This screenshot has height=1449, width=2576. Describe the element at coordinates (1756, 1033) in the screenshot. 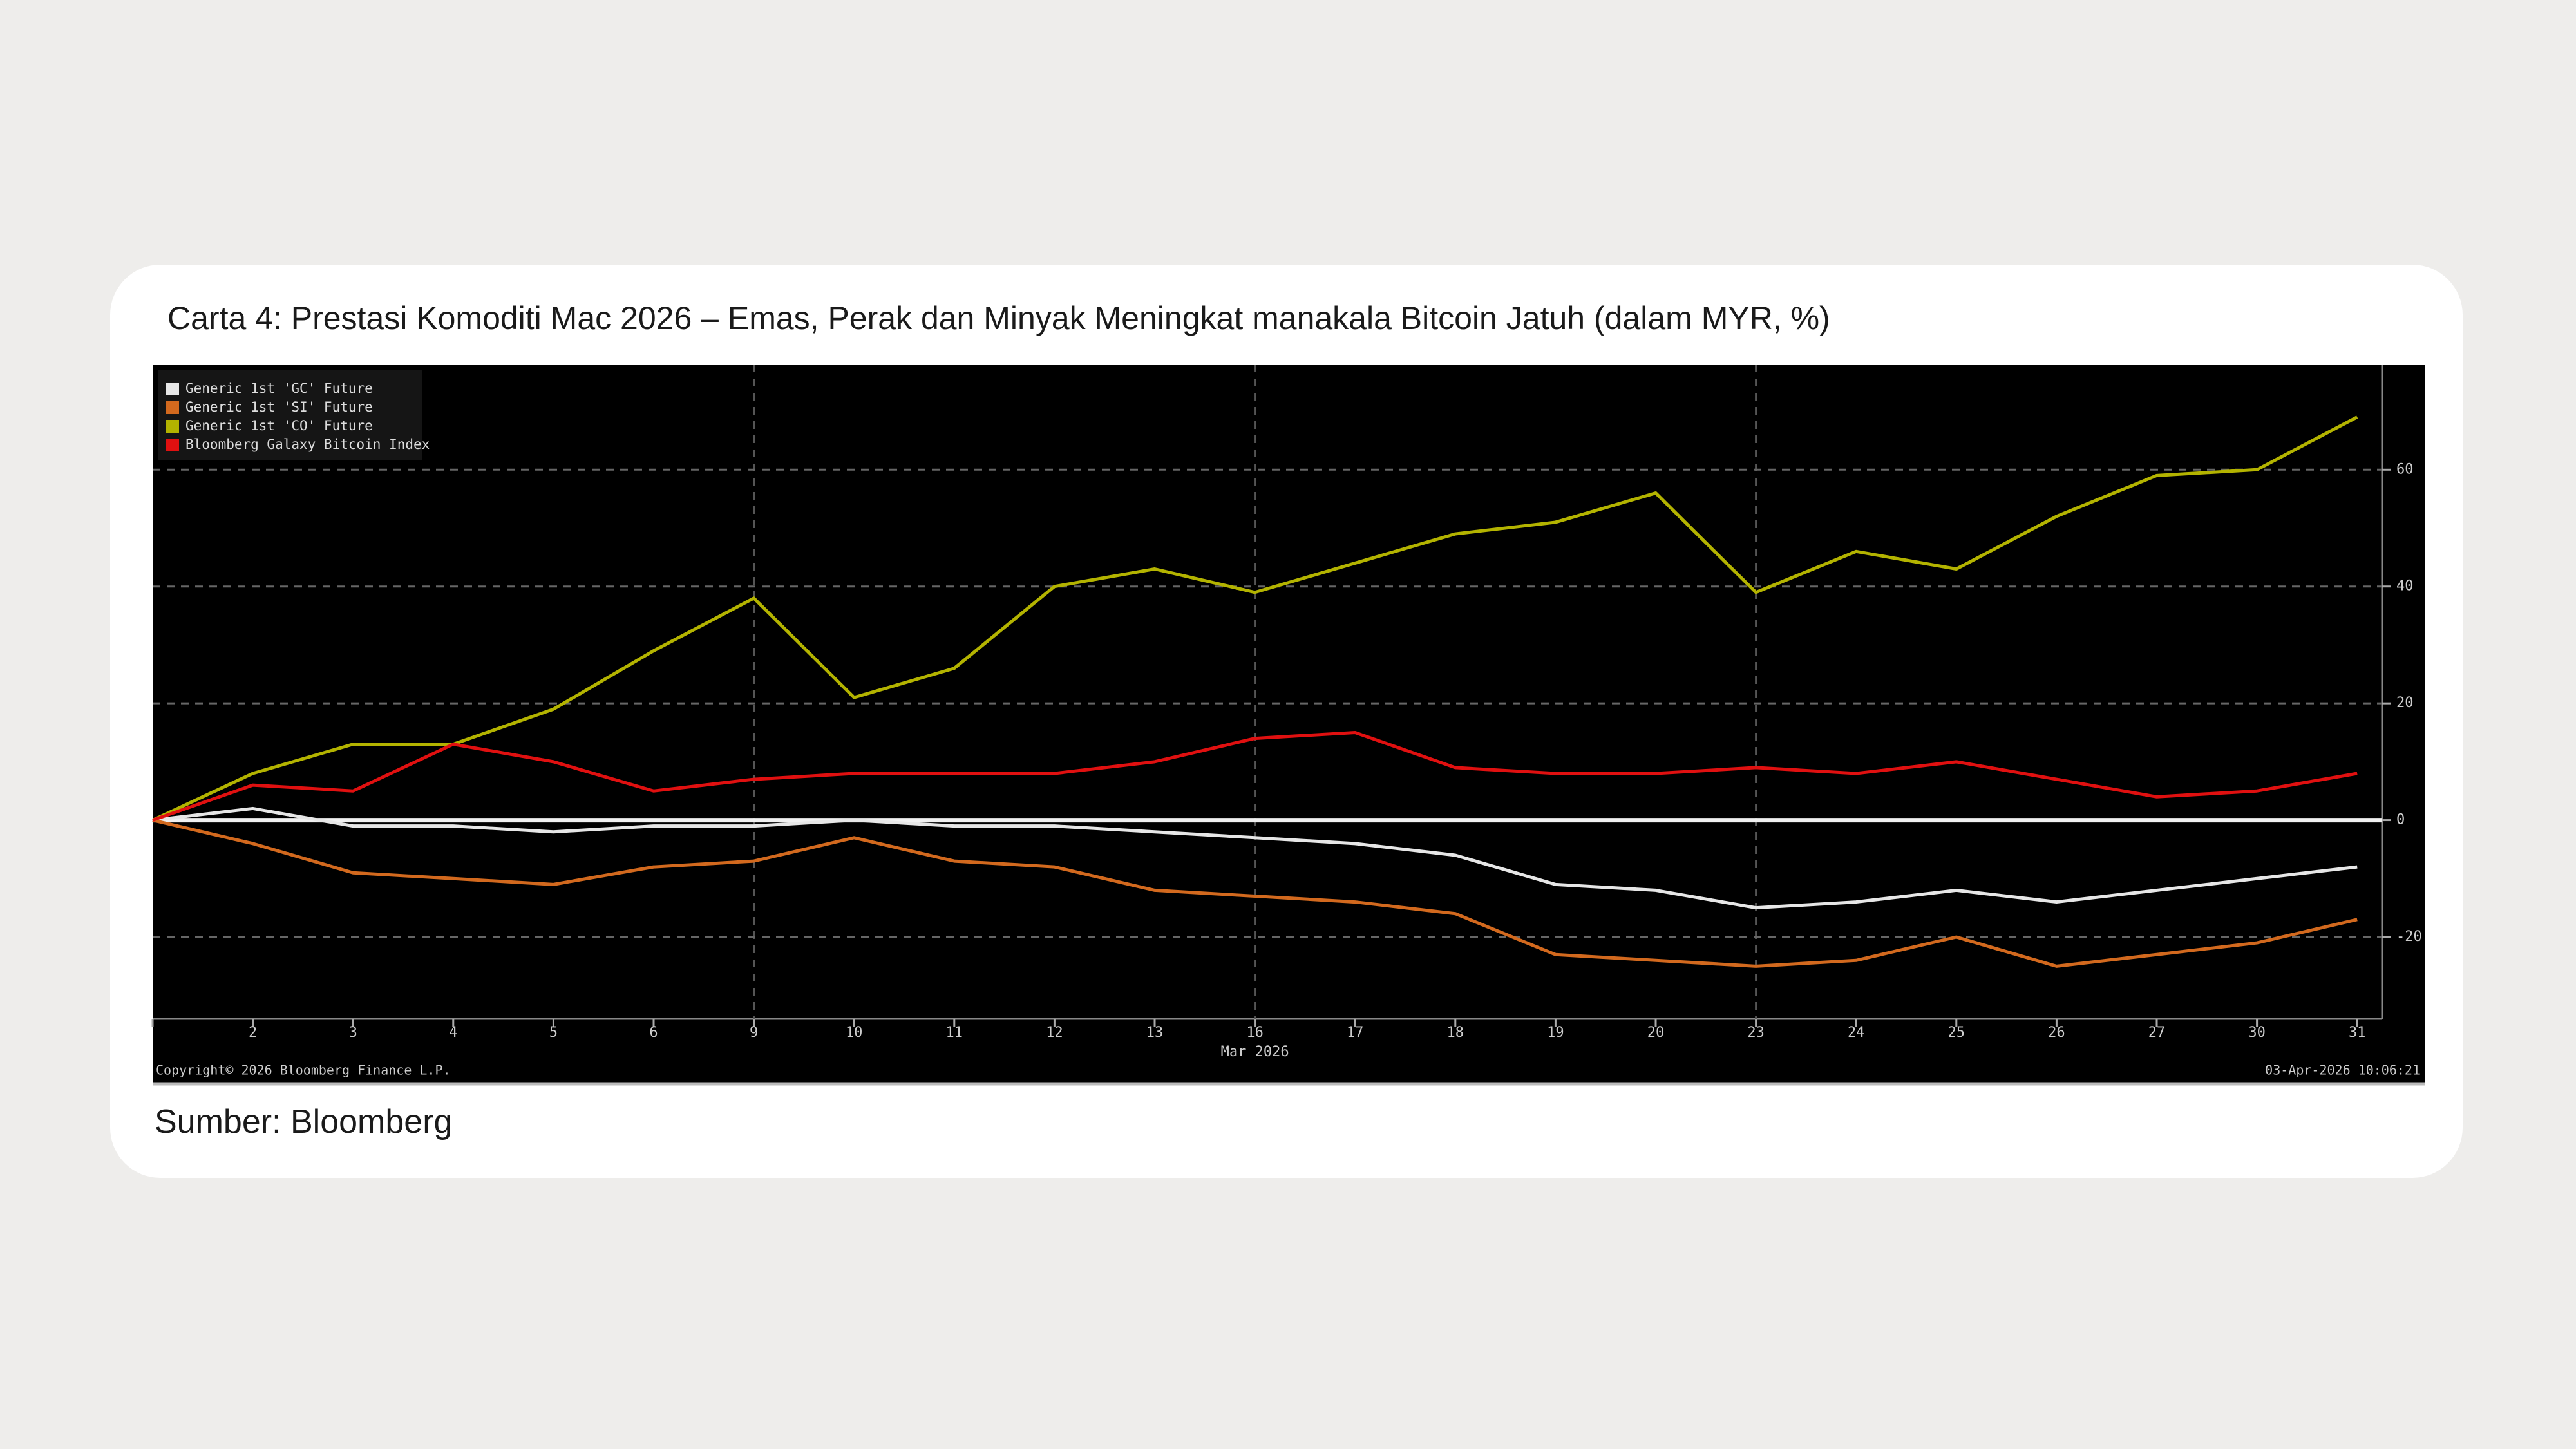

I see `x-tick-label: 23` at that location.